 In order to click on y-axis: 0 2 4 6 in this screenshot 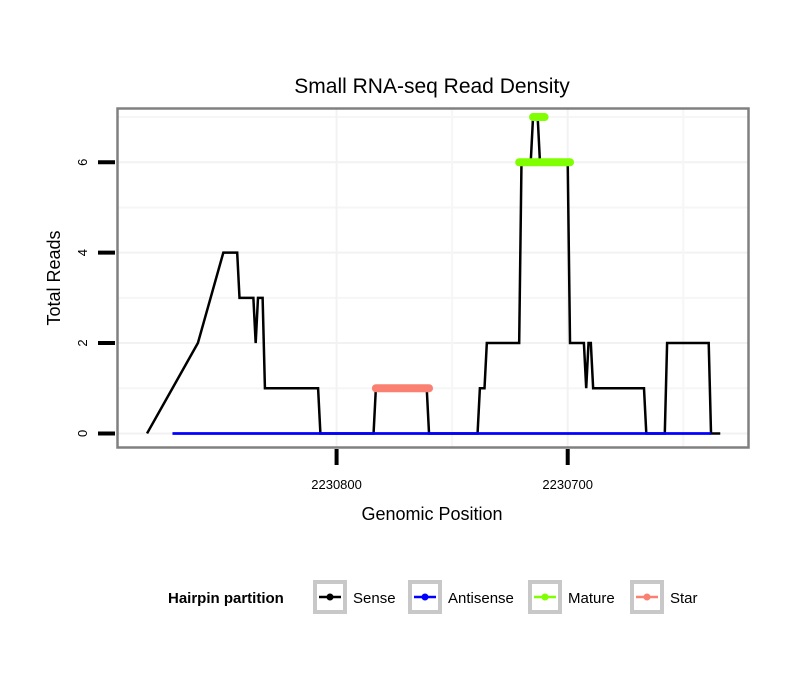, I will do `click(95, 298)`.